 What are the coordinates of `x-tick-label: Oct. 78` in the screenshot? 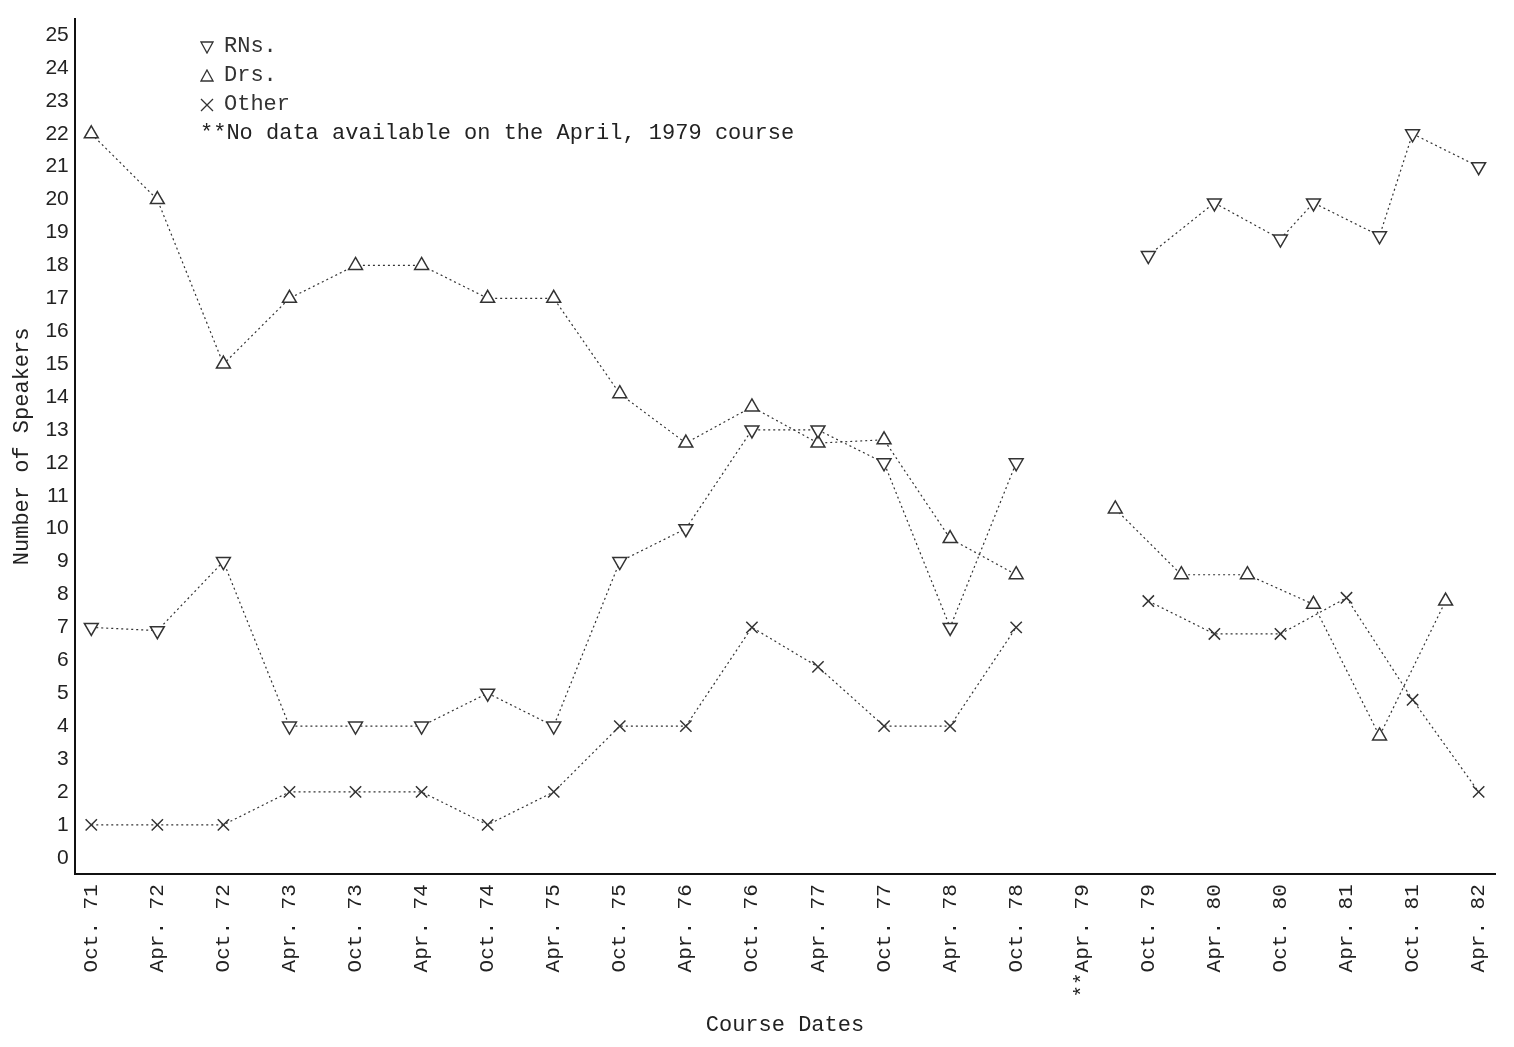 It's located at (1016, 928).